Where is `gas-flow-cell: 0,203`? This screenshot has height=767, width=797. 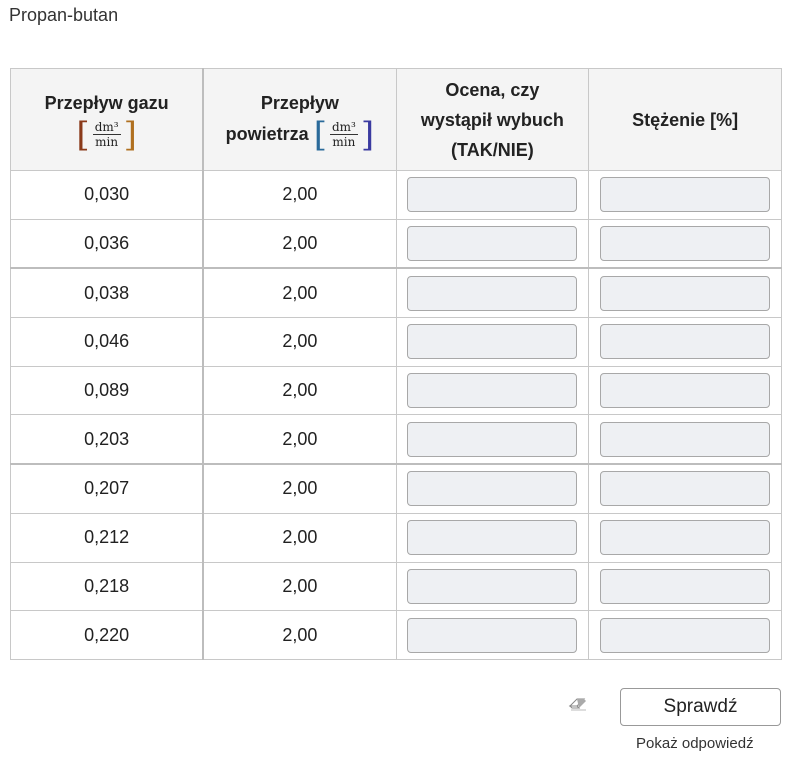 gas-flow-cell: 0,203 is located at coordinates (107, 439).